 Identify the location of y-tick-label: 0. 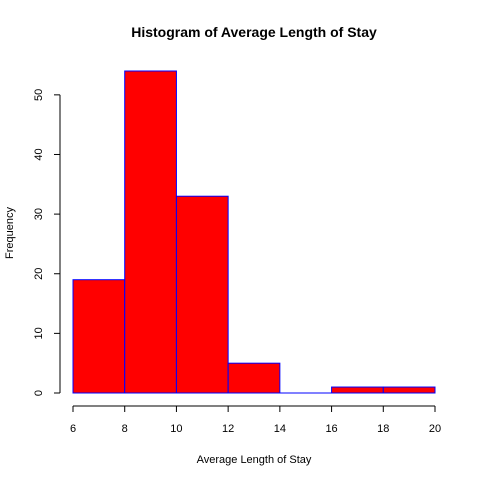
(39, 393).